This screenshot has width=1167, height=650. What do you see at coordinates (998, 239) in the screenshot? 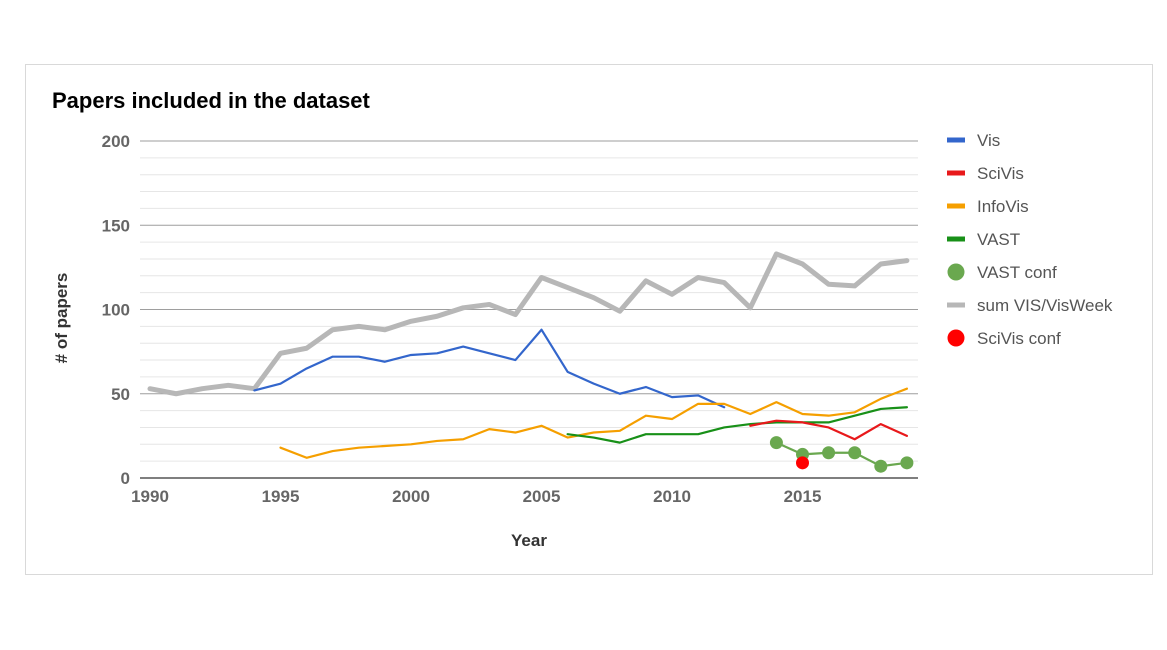
I see `legend-label-vast: VAST` at bounding box center [998, 239].